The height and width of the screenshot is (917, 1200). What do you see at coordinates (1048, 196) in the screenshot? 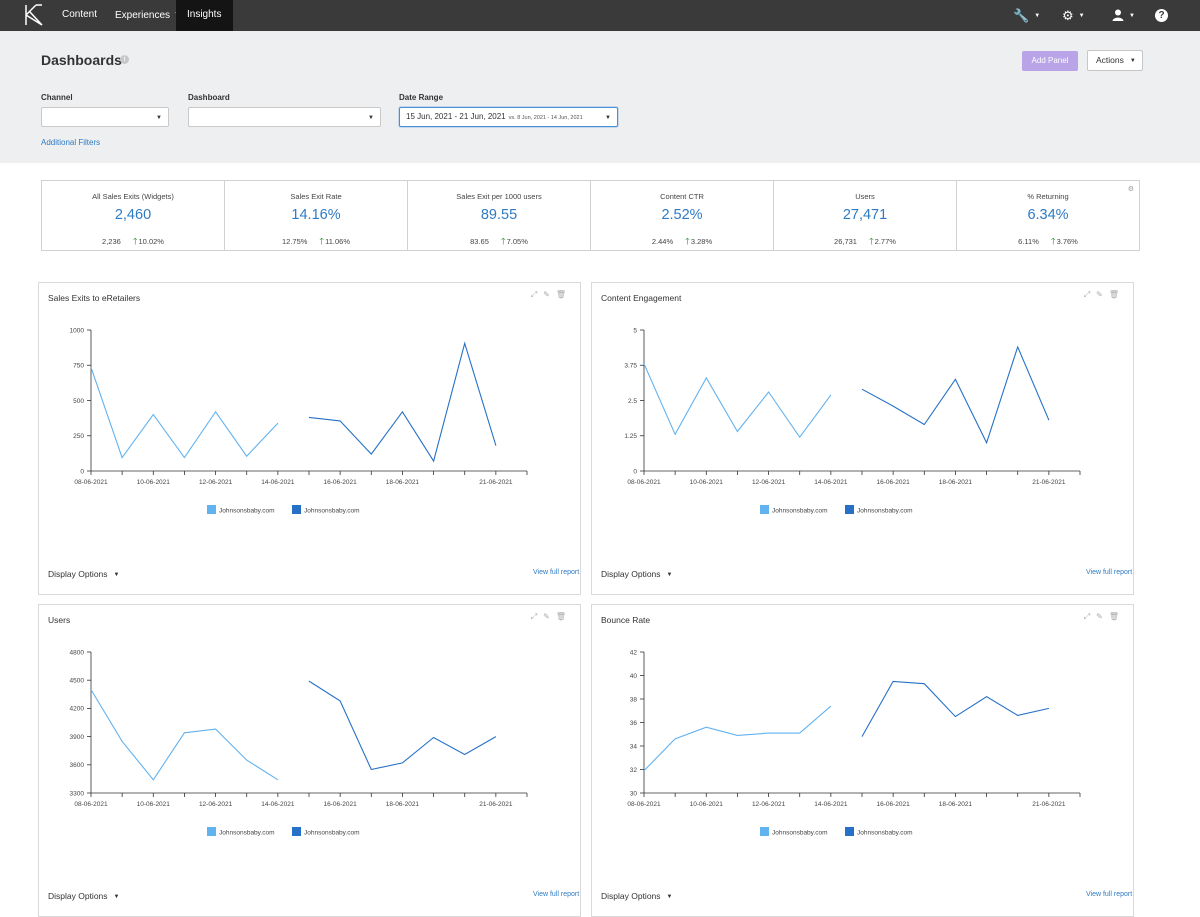
I see `kpi-label: % Returning` at bounding box center [1048, 196].